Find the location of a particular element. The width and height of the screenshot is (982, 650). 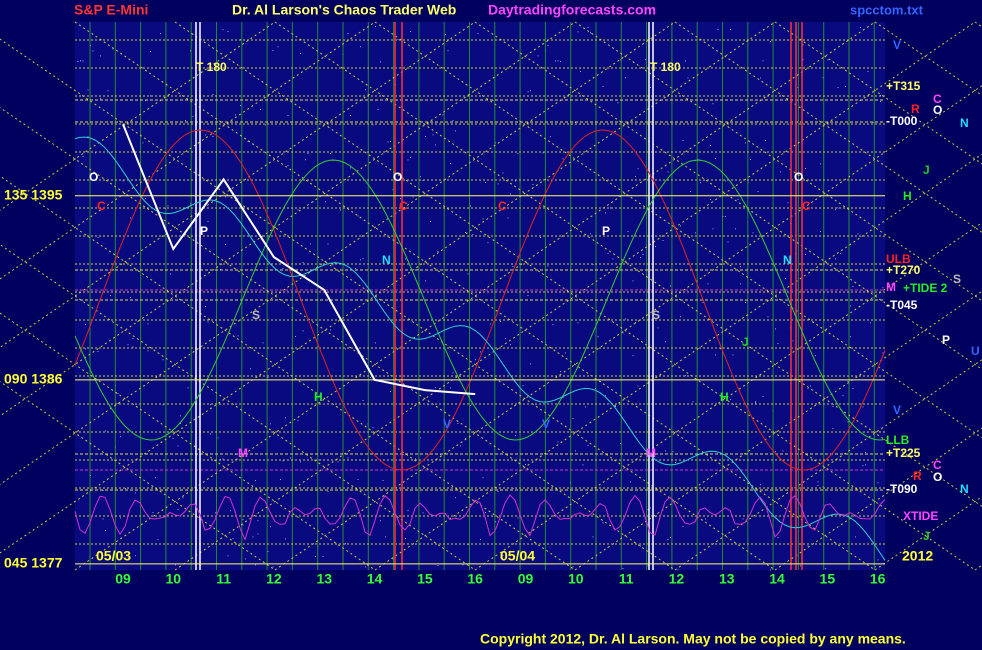

annotation: V is located at coordinates (897, 410).